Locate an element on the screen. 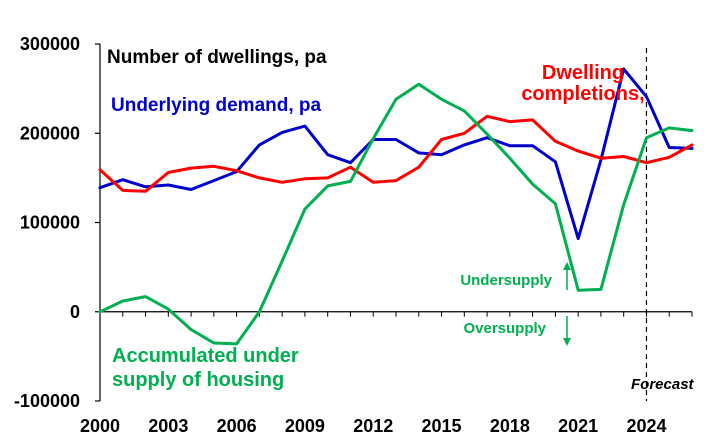  series-label-dwelling-completions-line1: Dwelling is located at coordinates (583, 73).